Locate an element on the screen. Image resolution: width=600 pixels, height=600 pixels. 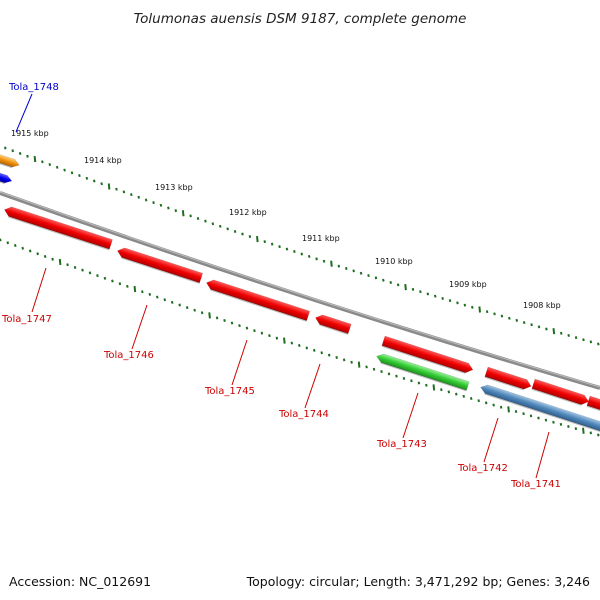
kbp-label: 1914 kbp is located at coordinates (103, 160).